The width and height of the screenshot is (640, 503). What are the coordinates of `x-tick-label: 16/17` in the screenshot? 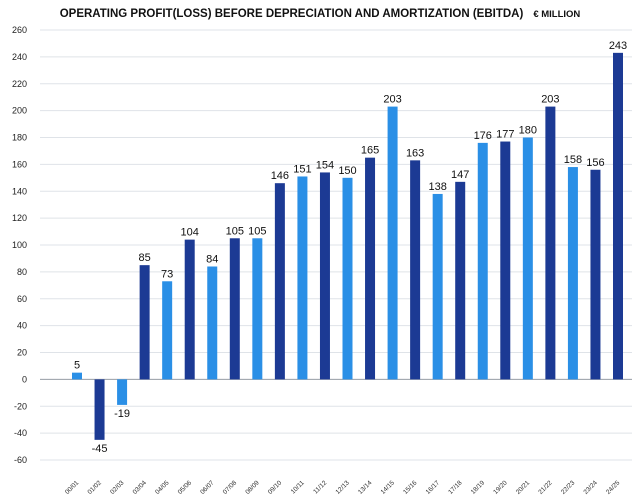 It's located at (433, 487).